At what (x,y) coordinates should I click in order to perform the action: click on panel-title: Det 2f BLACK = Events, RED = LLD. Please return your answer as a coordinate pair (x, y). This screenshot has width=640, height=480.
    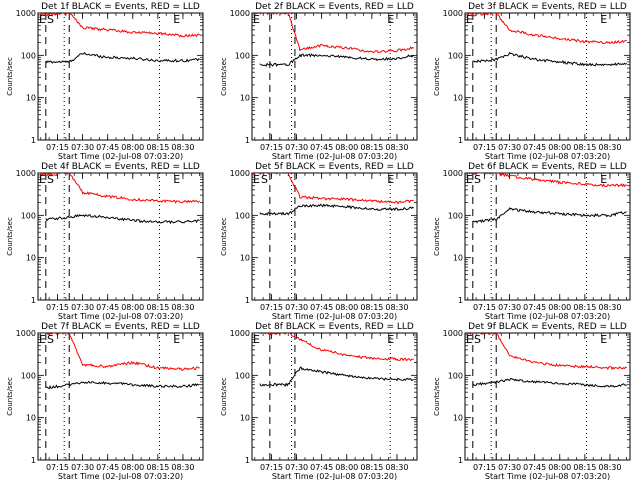
    Looking at the image, I should click on (334, 7).